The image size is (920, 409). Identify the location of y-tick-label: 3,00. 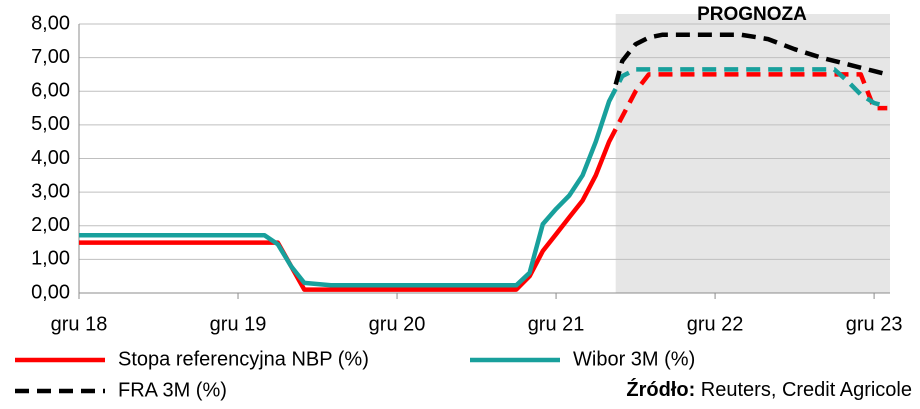
(50, 191).